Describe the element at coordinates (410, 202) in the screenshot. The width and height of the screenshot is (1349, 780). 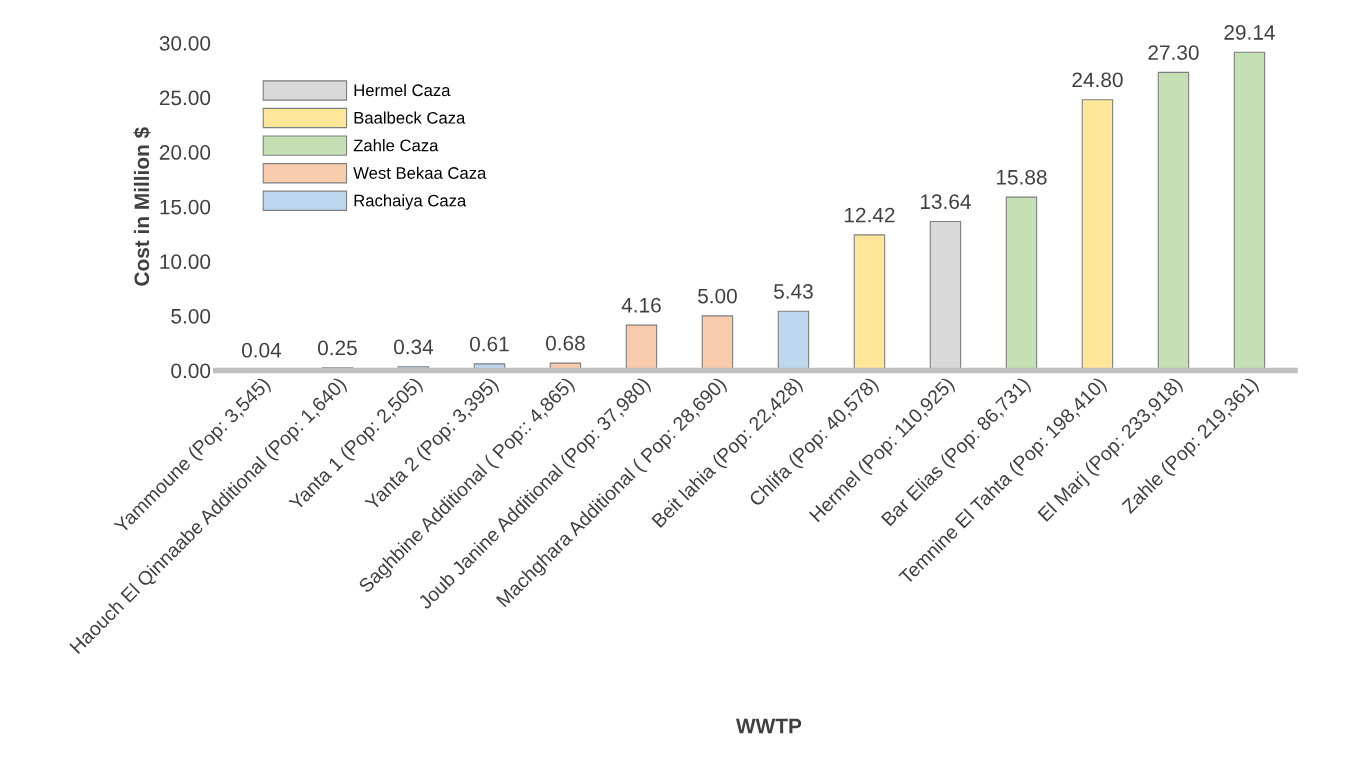
I see `legend-label: Rachaiya Caza` at that location.